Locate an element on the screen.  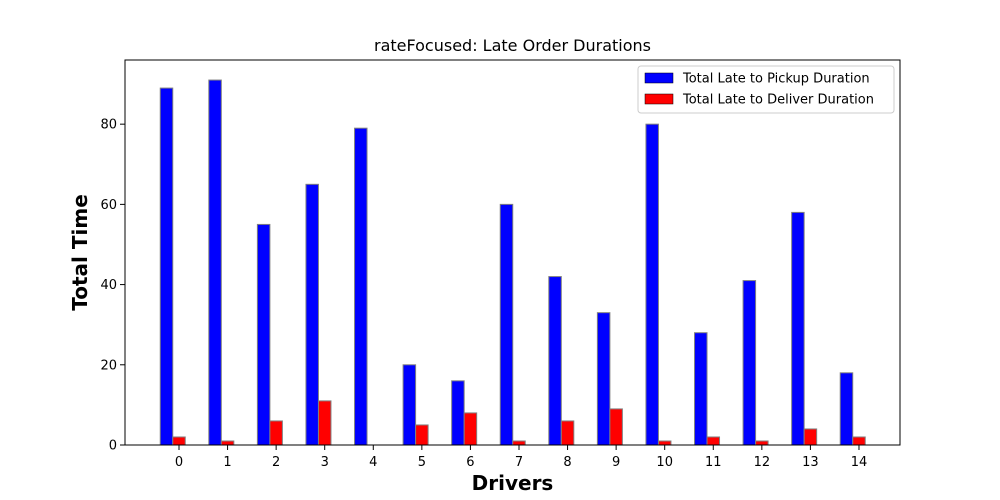
chart-title: rateFocused: Late Order Durations is located at coordinates (512, 45).